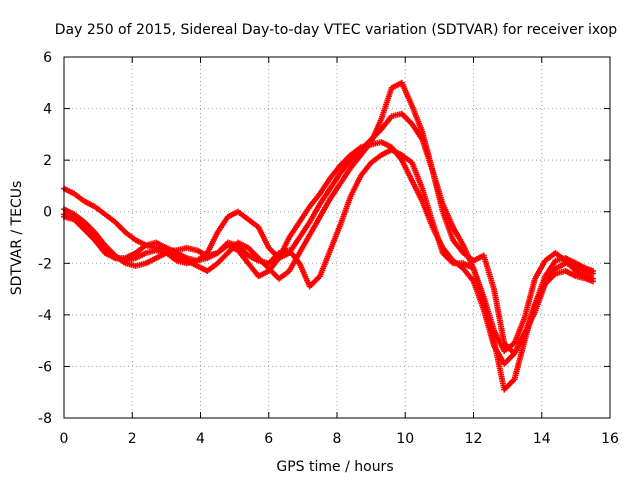 The width and height of the screenshot is (640, 480). I want to click on x-tick-labels: 0 2 4 6 8 10 12 14 16, so click(339, 439).